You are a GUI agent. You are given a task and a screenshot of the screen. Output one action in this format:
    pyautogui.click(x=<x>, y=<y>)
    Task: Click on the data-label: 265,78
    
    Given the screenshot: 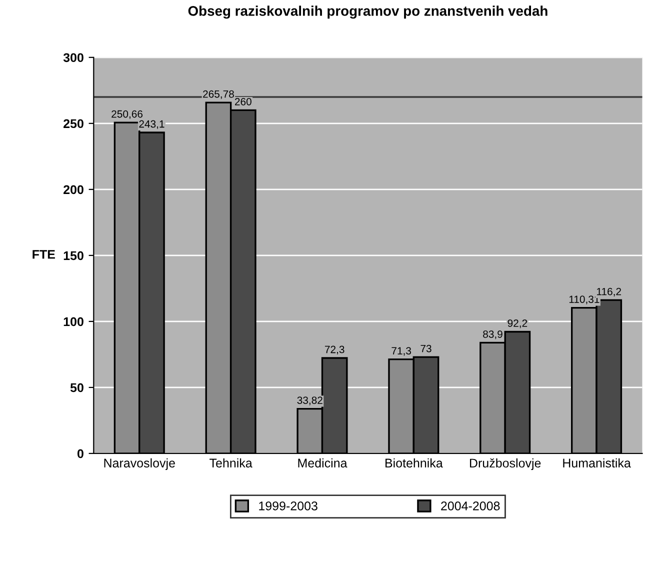 What is the action you would take?
    pyautogui.click(x=218, y=94)
    